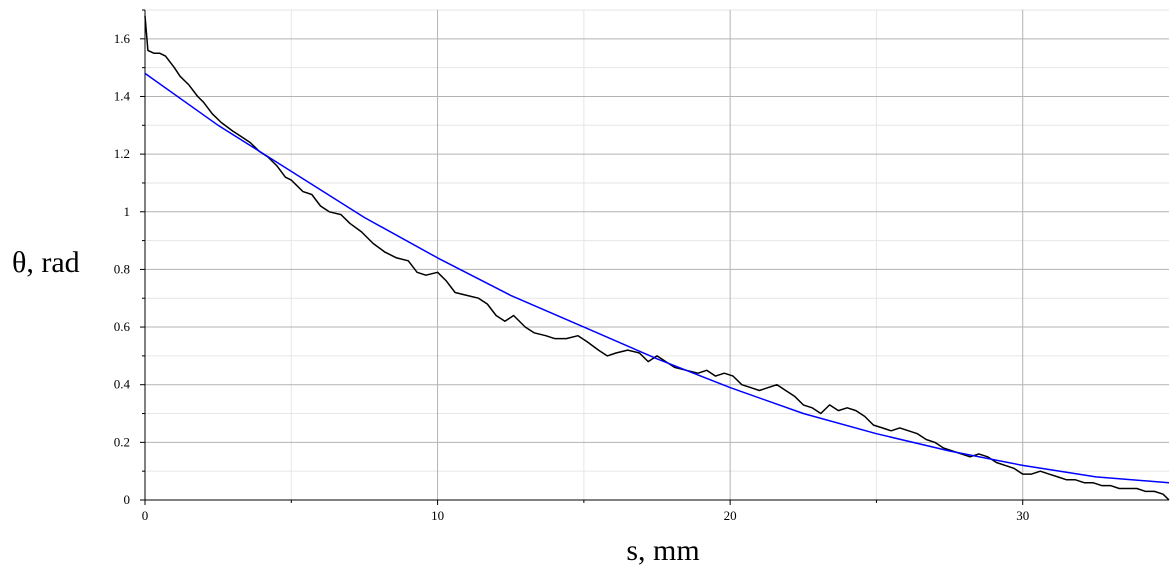 This screenshot has width=1171, height=569. What do you see at coordinates (127, 499) in the screenshot?
I see `y-tick-label: 0` at bounding box center [127, 499].